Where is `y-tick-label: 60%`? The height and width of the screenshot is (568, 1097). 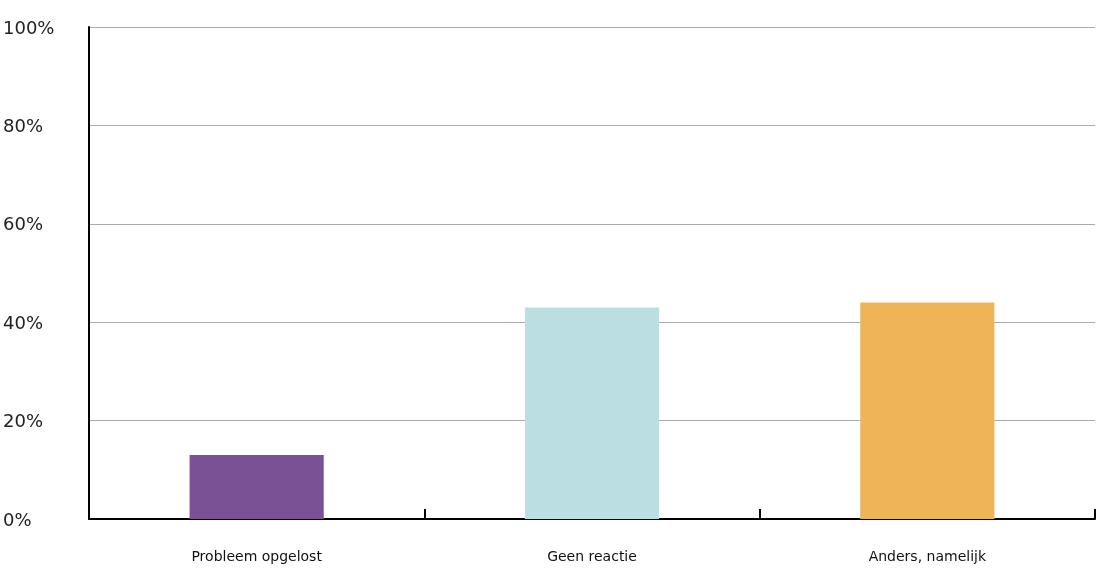 y-tick-label: 60% is located at coordinates (23, 224).